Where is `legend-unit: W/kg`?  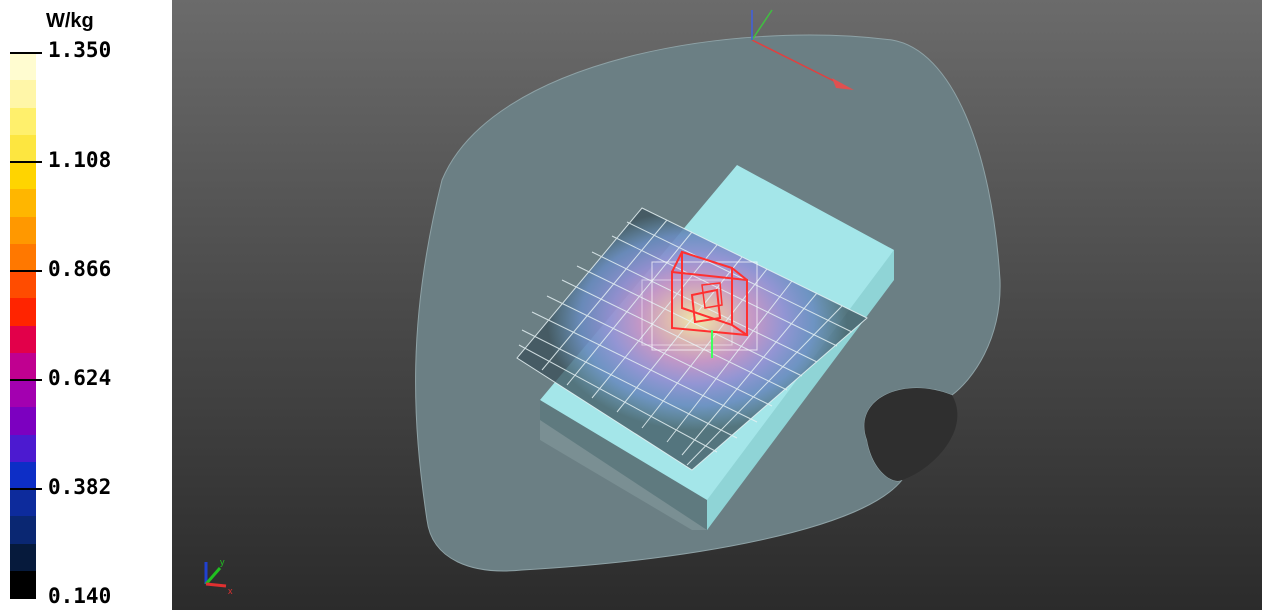
legend-unit: W/kg is located at coordinates (70, 21).